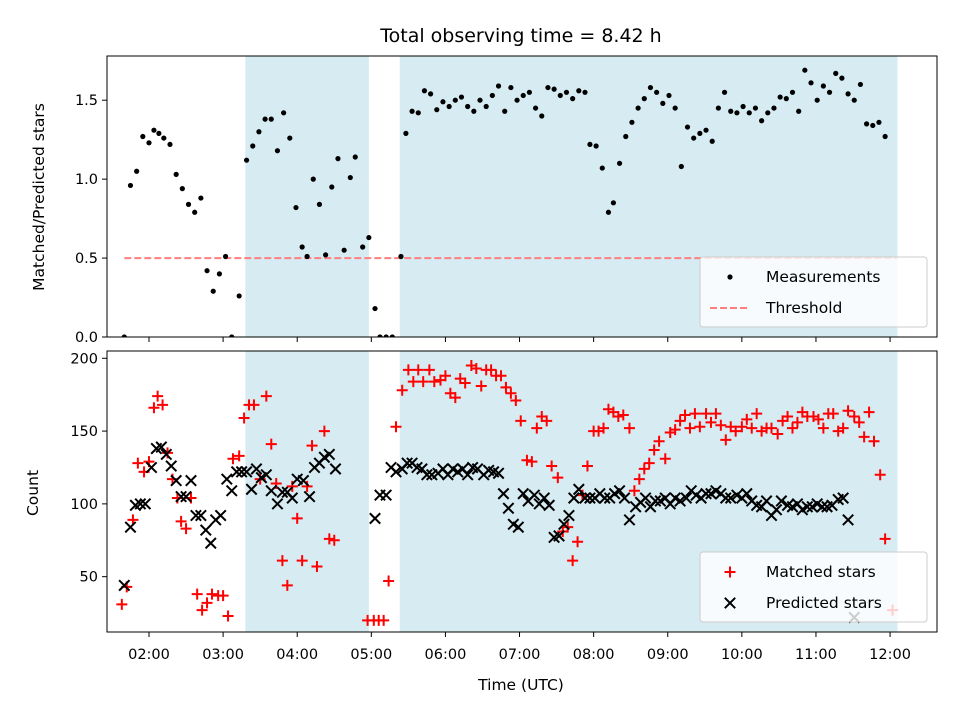  What do you see at coordinates (307, 196) in the screenshot?
I see `shaded-interval` at bounding box center [307, 196].